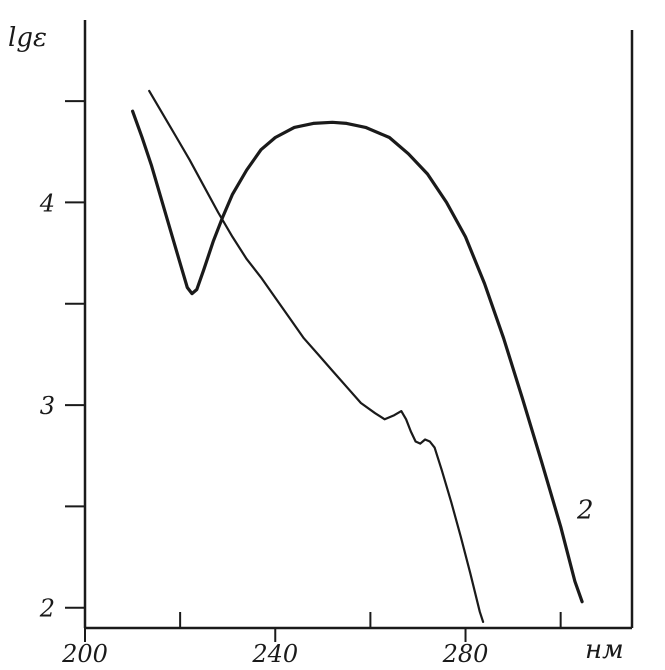 The width and height of the screenshot is (665, 670). What do you see at coordinates (604, 650) in the screenshot?
I see `x-axis-title: нм` at bounding box center [604, 650].